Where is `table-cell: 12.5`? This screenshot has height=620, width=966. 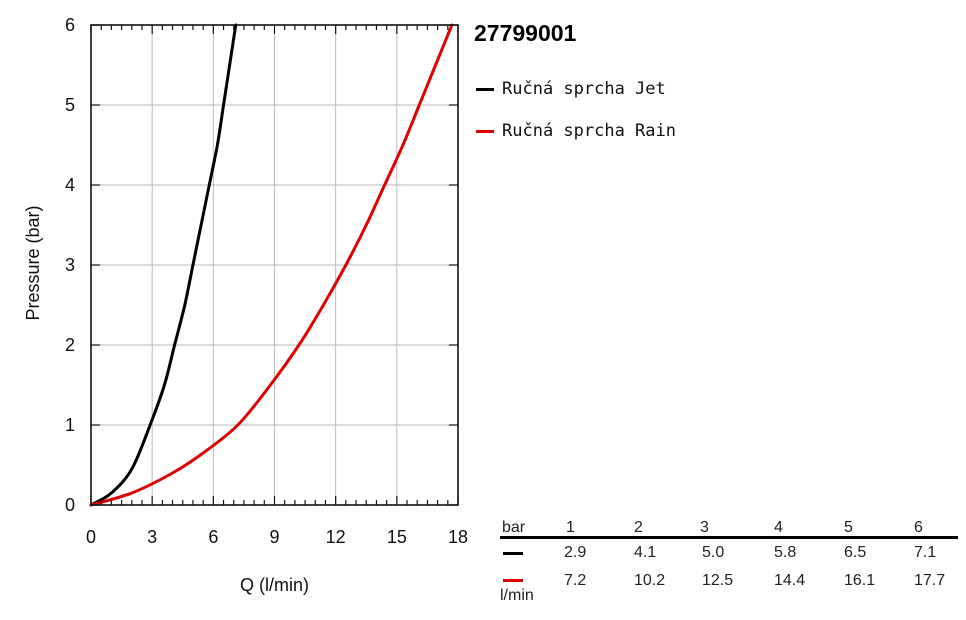
table-cell: 12.5 is located at coordinates (718, 580).